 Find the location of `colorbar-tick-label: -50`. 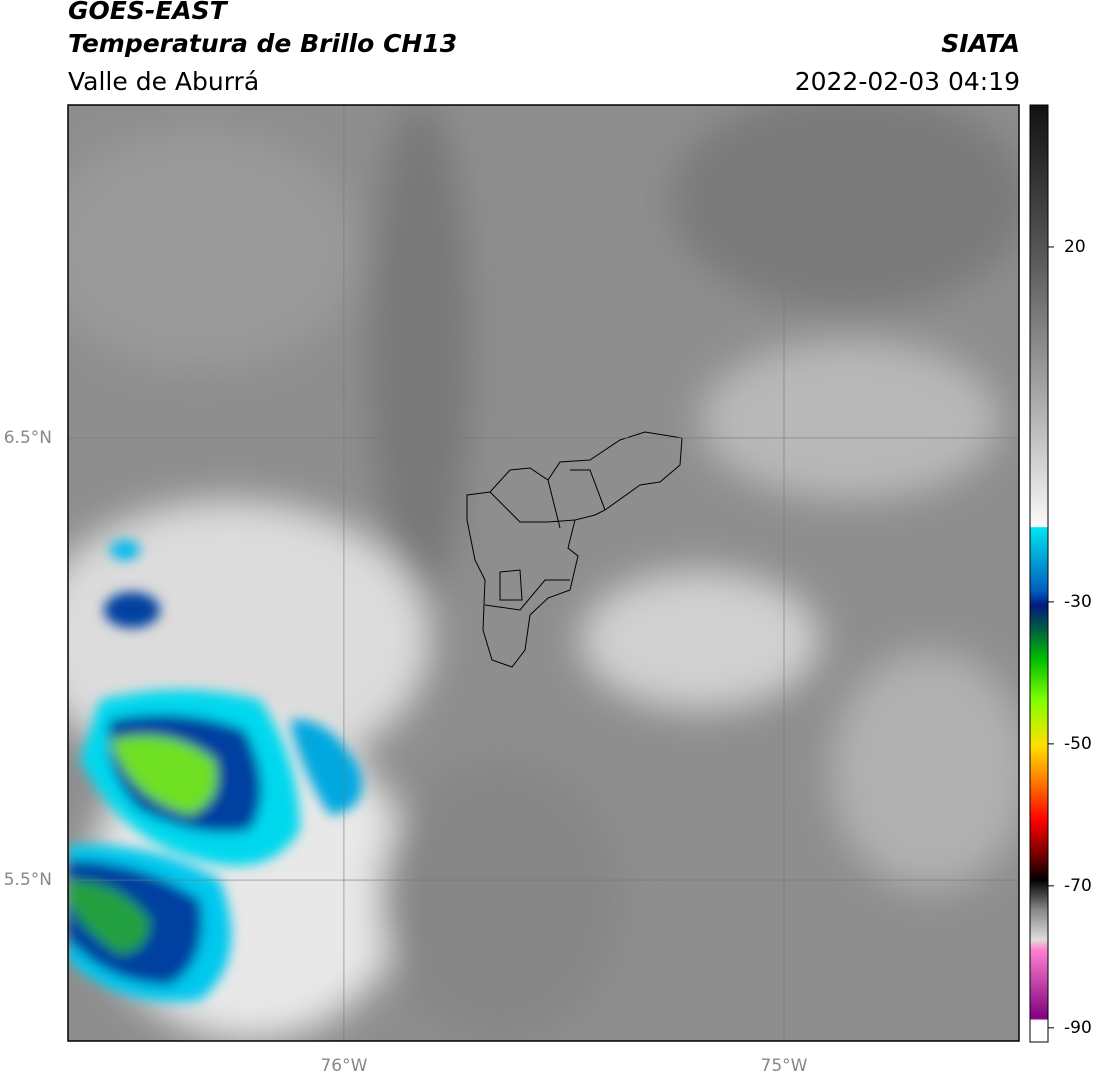

colorbar-tick-label: -50 is located at coordinates (1078, 744).